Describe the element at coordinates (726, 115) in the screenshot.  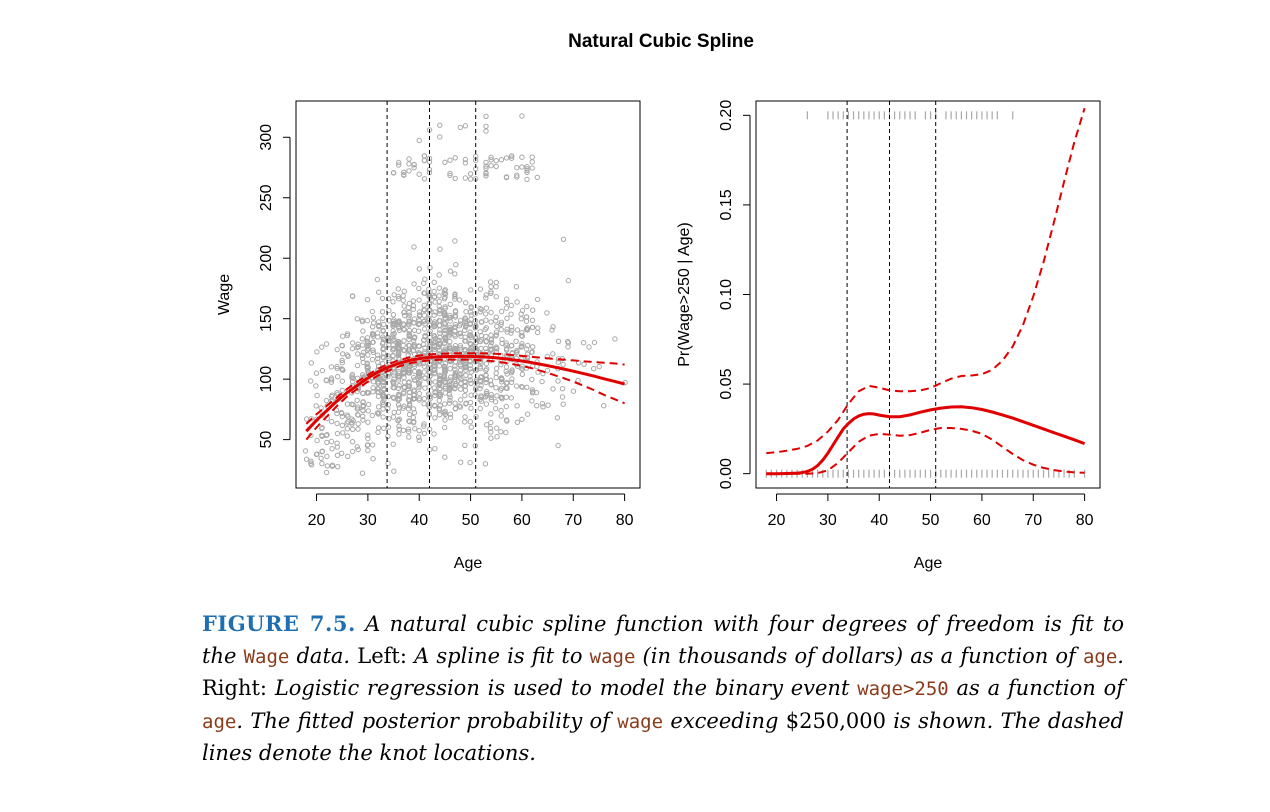
I see `y-tick-label: 0.20` at that location.